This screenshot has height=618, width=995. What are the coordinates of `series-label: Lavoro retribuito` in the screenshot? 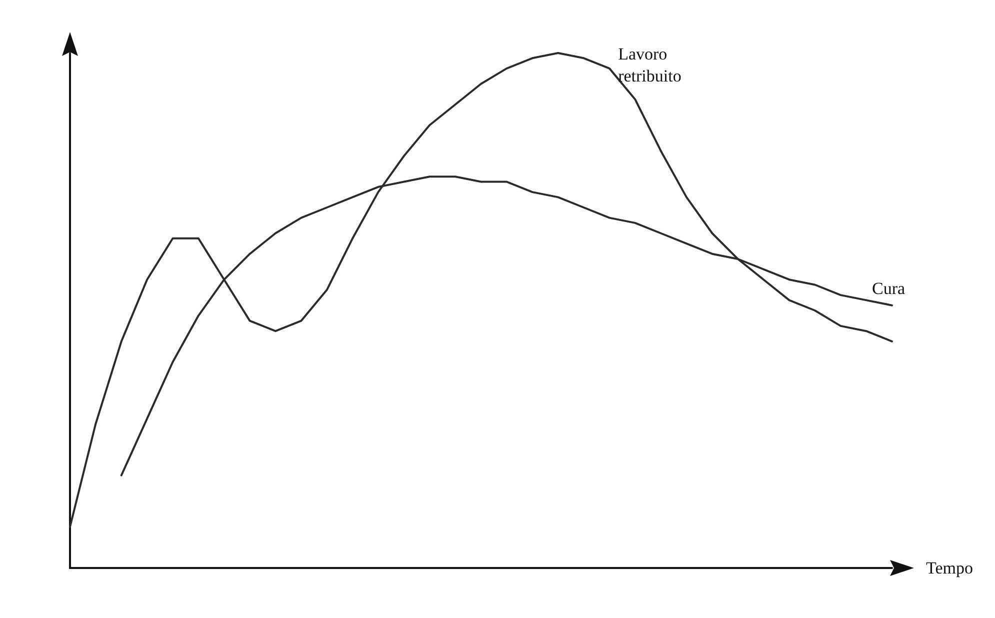 It's located at (650, 65).